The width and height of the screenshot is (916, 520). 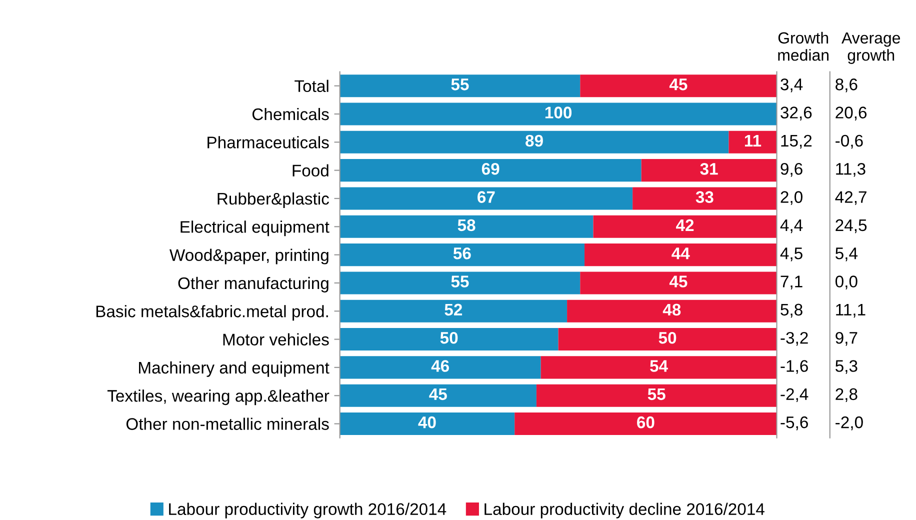 I want to click on data-label: 48, so click(x=671, y=310).